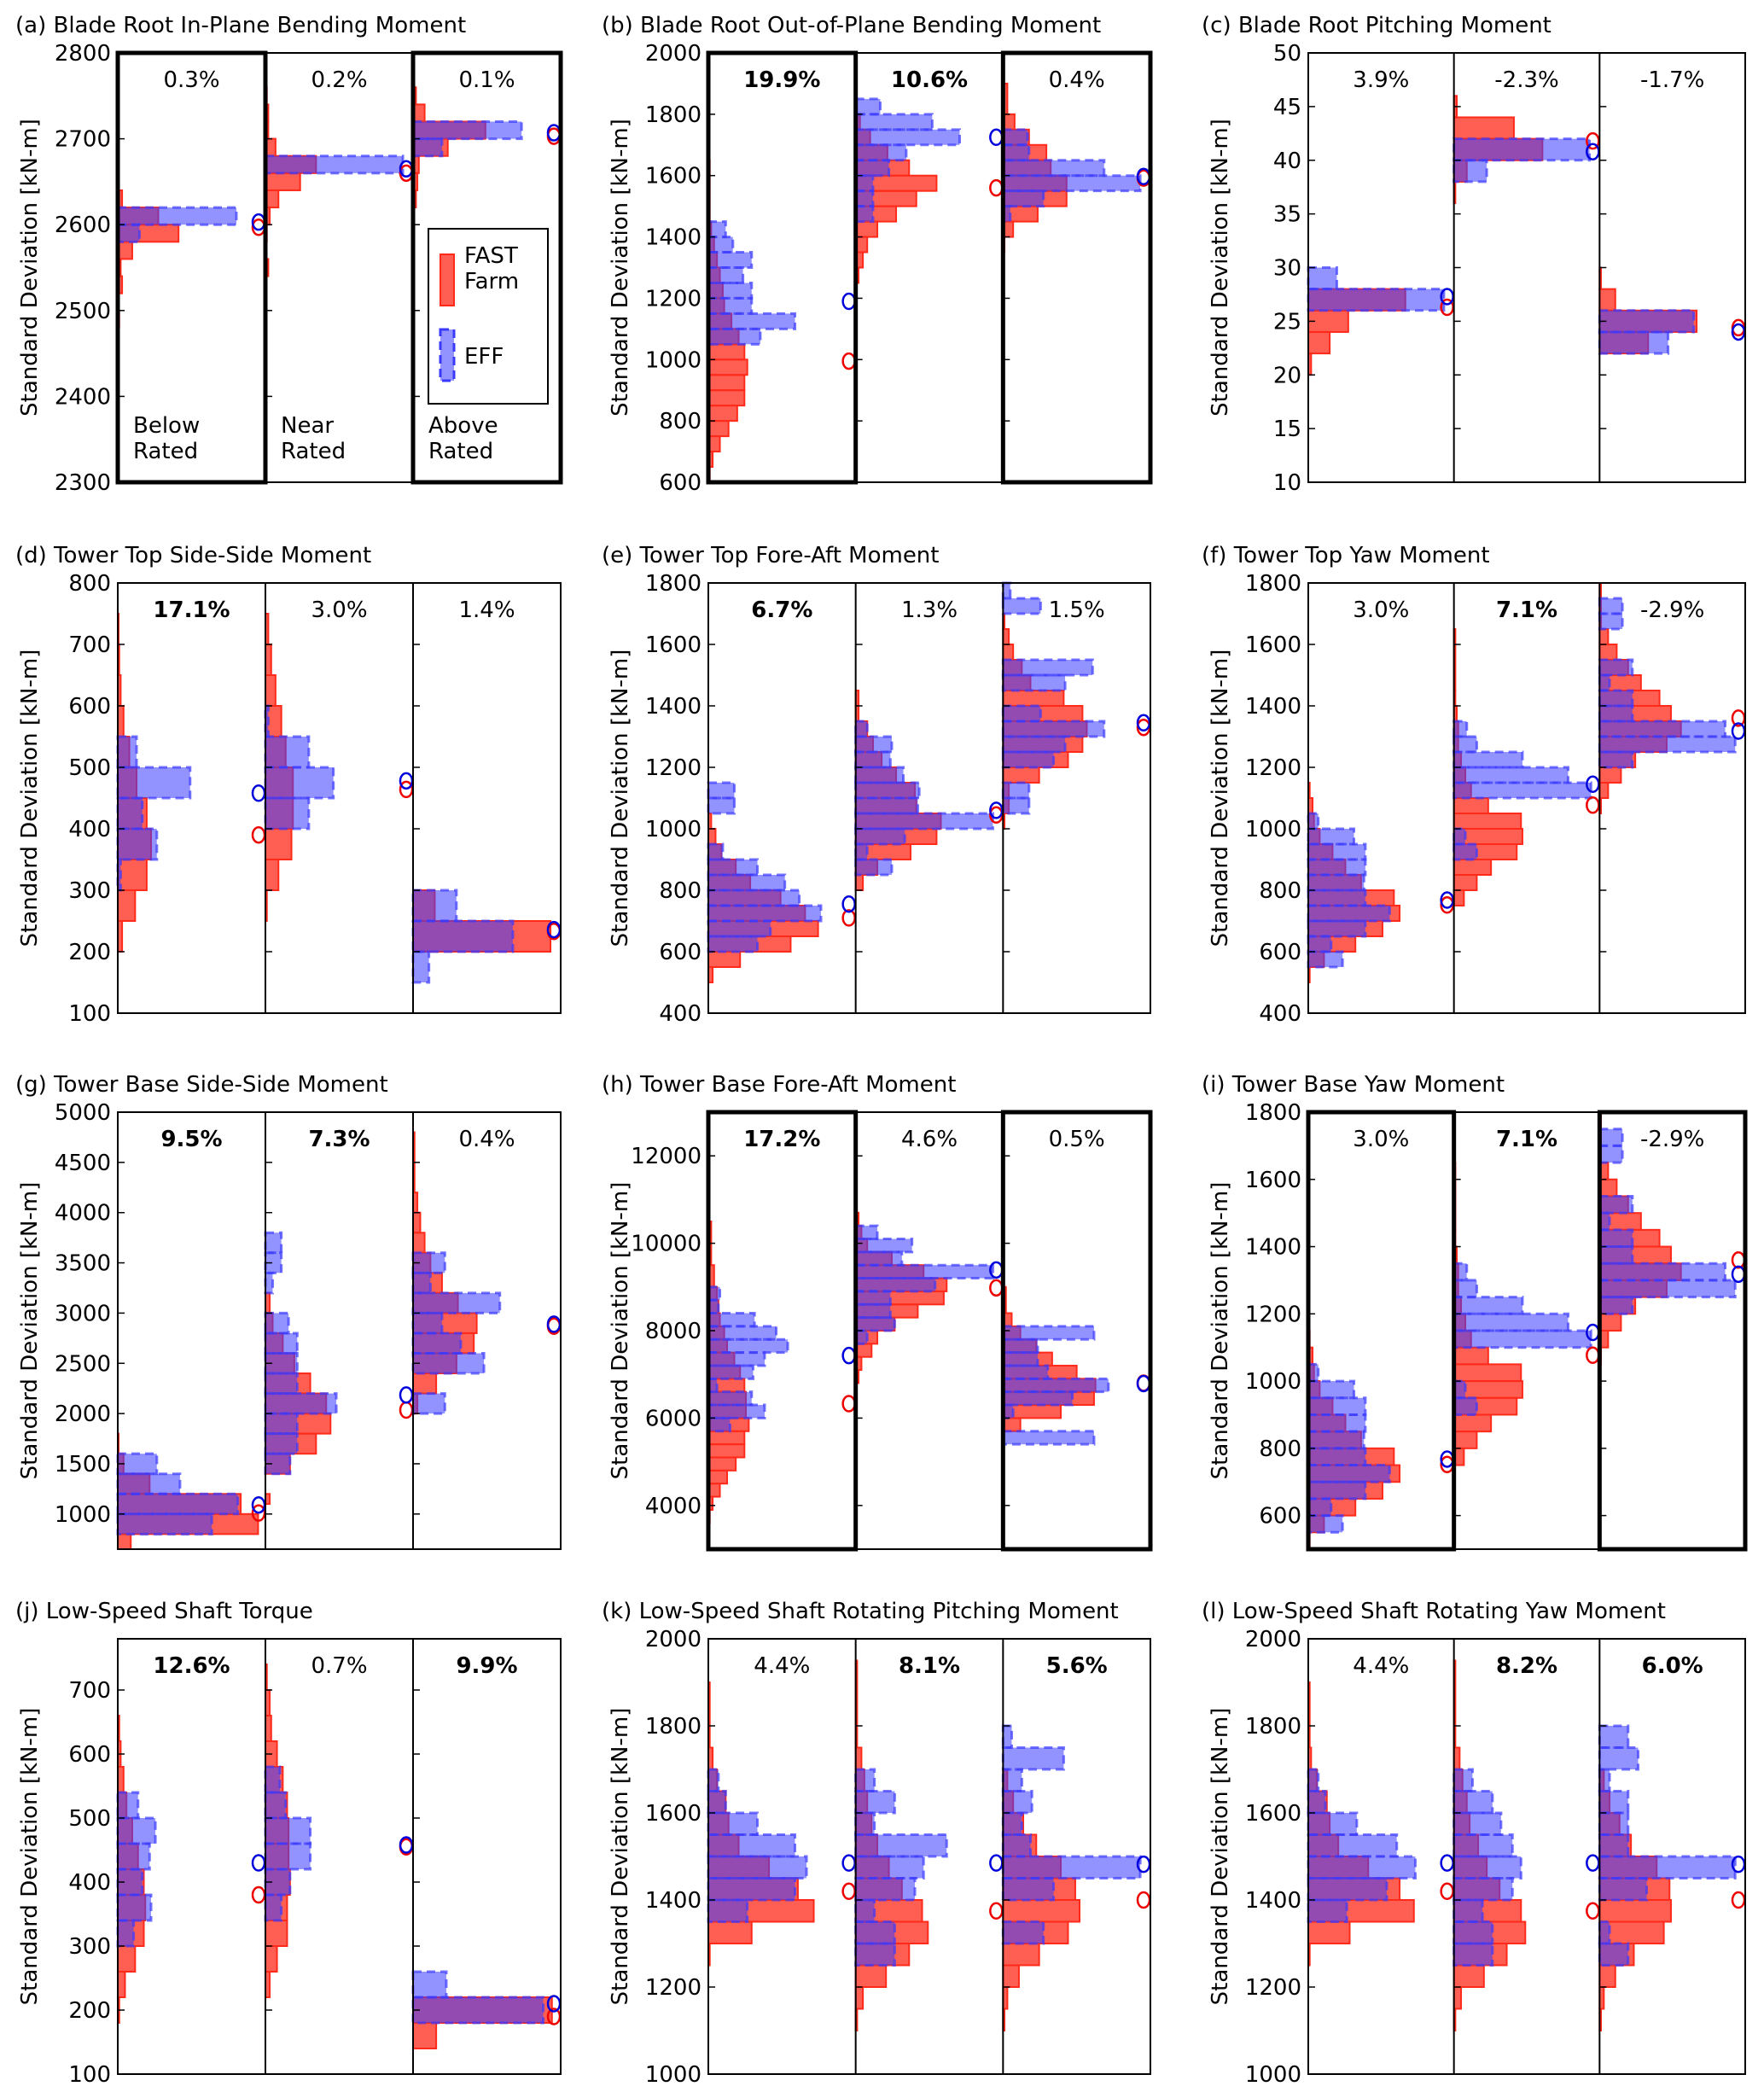 The image size is (1764, 2098). Describe the element at coordinates (191, 610) in the screenshot. I see `percent-difference-label: 17.1%` at that location.